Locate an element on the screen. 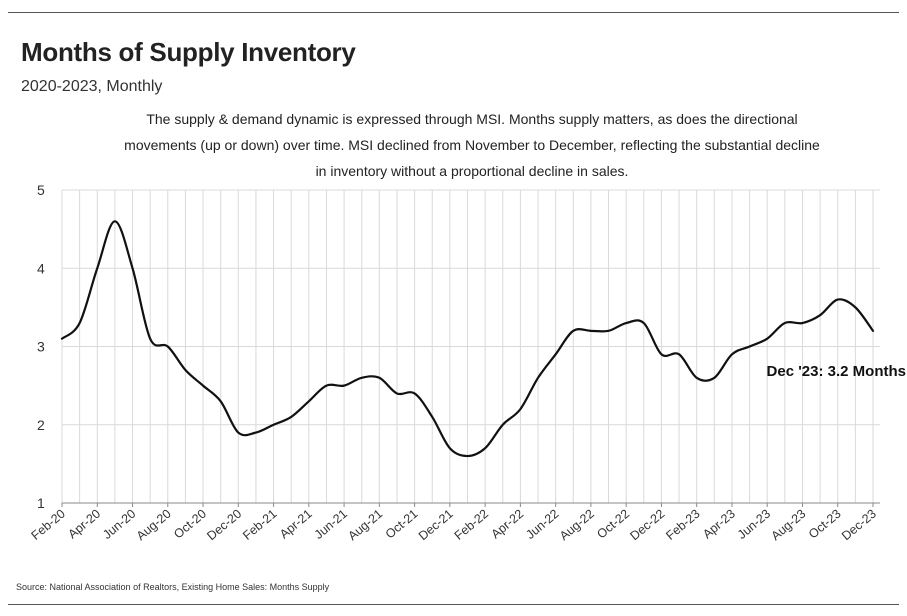 The image size is (907, 616). x-tick-label: Apr-23 is located at coordinates (719, 524).